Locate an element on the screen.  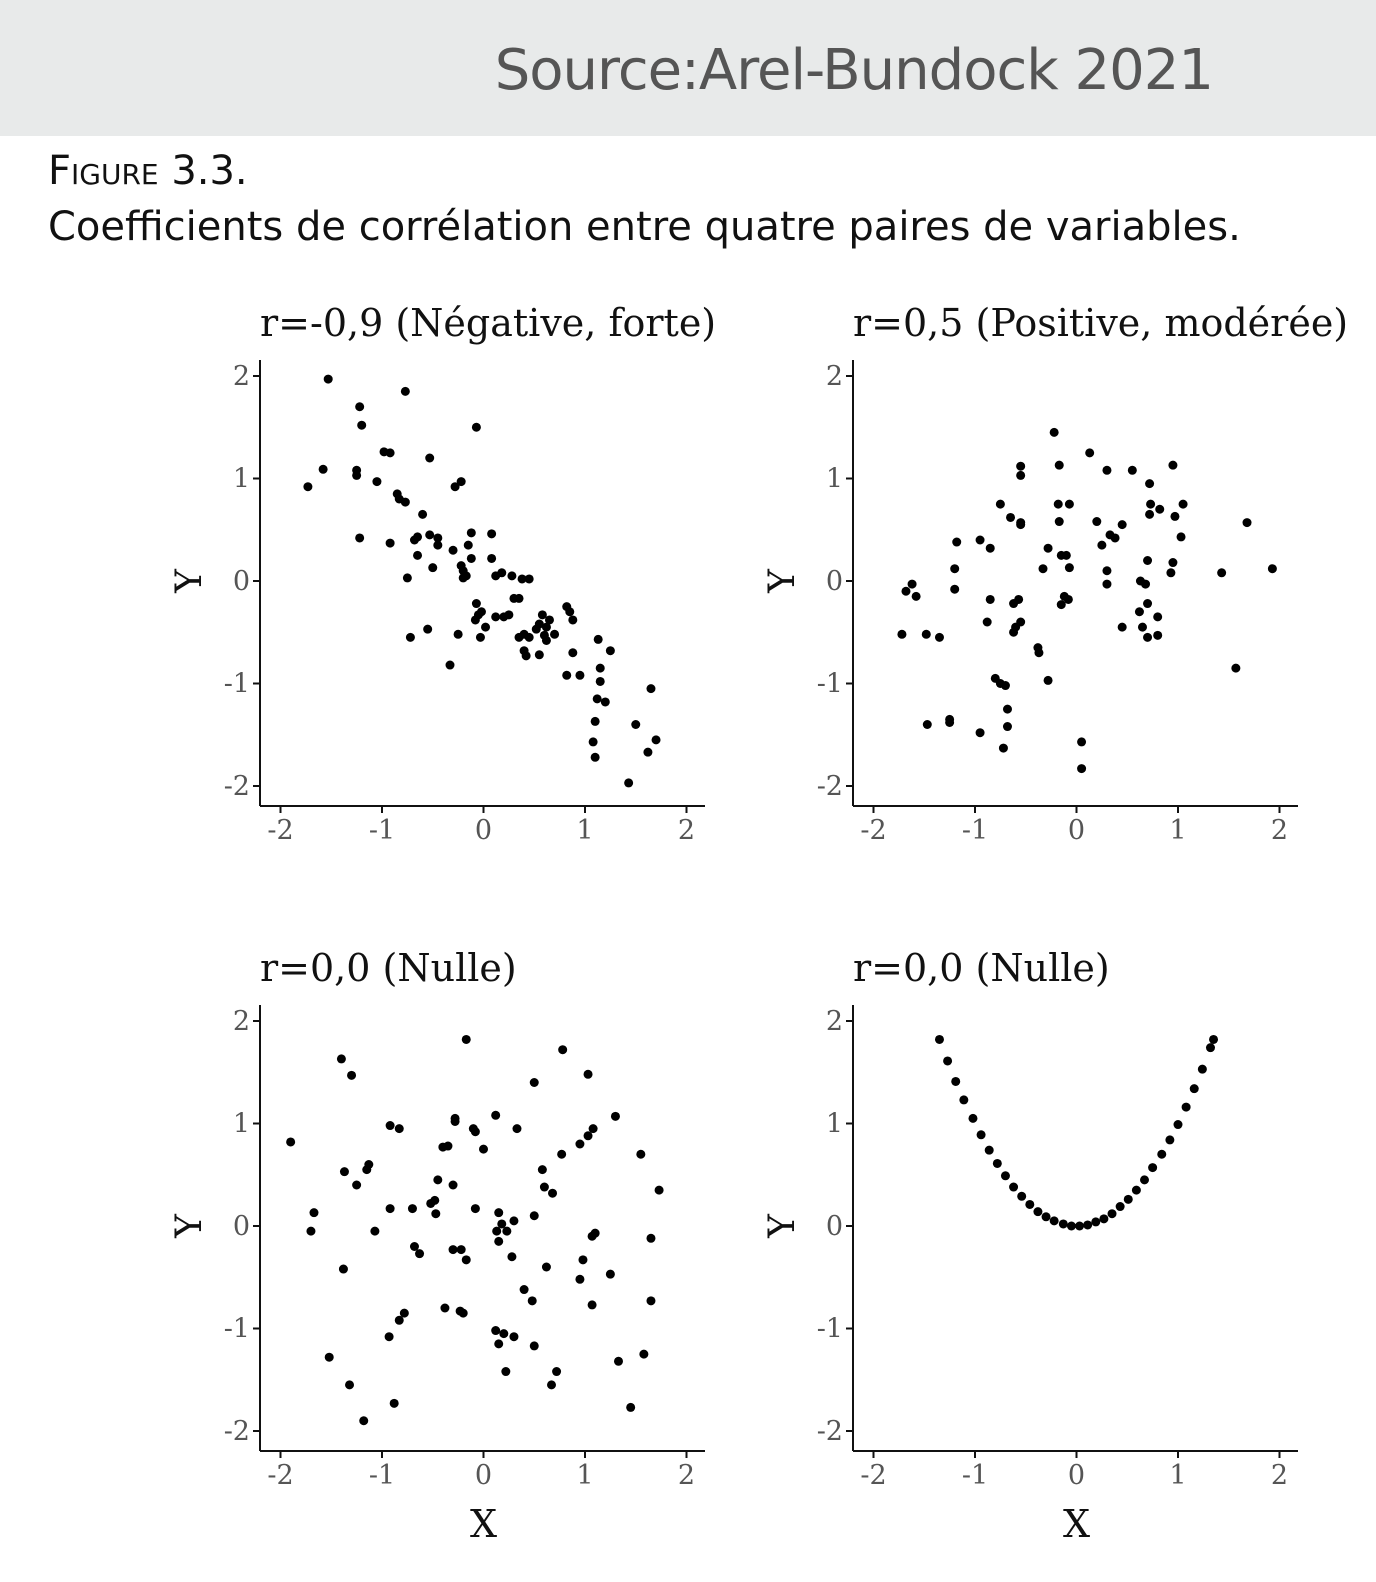
chart-title: r=-0,9 (Négative, forte) is located at coordinates (488, 323).